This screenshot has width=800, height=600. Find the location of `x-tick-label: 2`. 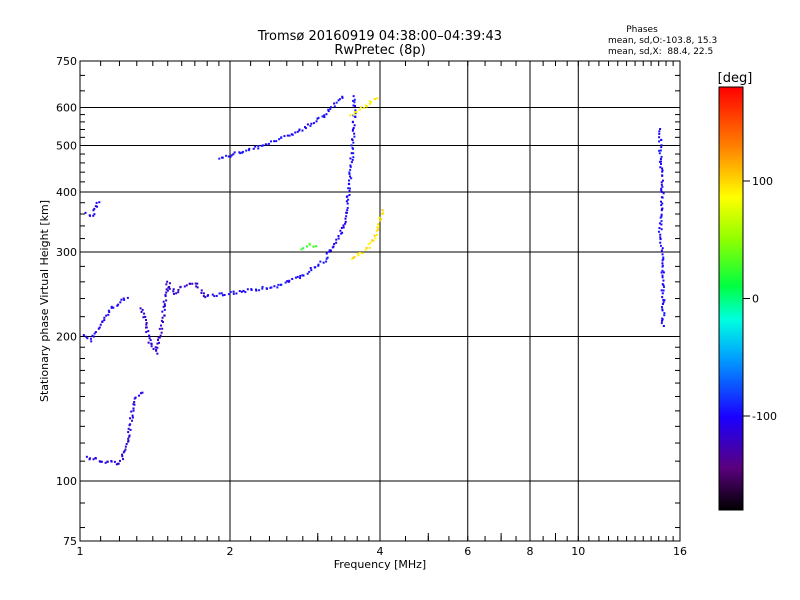

x-tick-label: 2 is located at coordinates (230, 551).